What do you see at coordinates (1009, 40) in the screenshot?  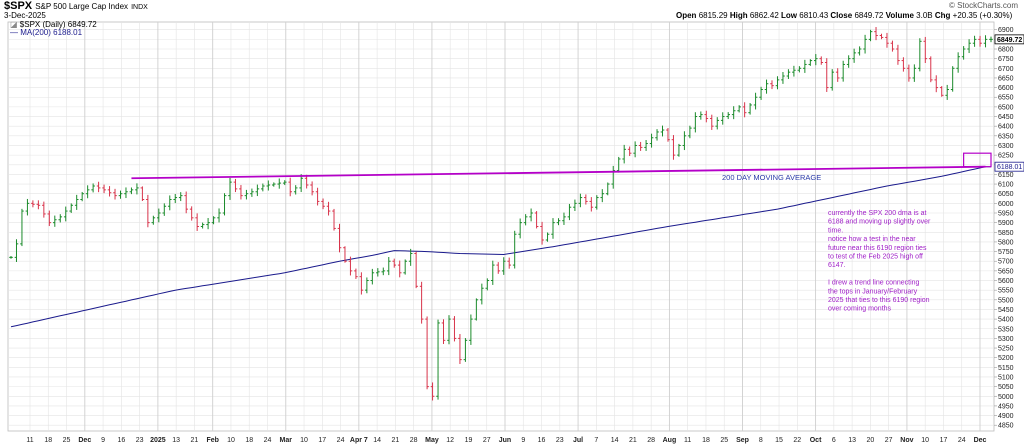 I see `last-price-label: 6849.72` at bounding box center [1009, 40].